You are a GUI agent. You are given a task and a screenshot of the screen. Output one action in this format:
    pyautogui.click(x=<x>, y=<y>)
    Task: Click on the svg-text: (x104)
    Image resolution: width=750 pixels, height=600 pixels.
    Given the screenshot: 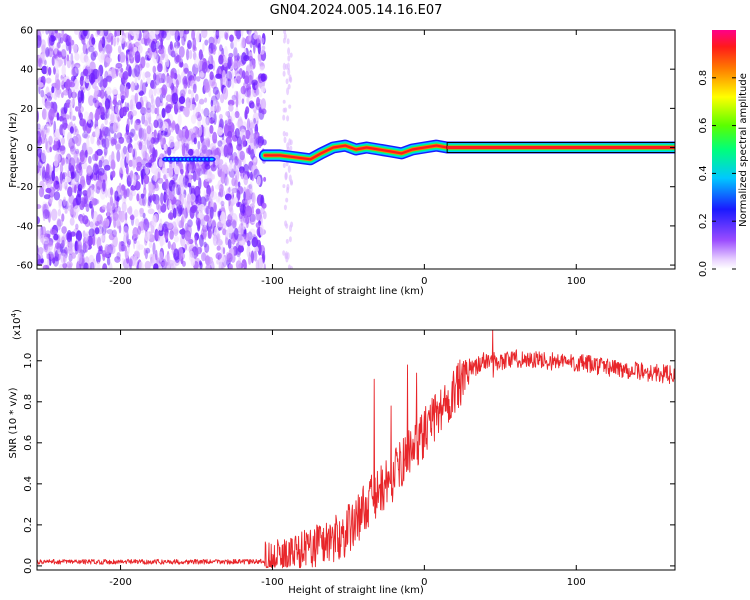 What is the action you would take?
    pyautogui.click(x=16, y=324)
    